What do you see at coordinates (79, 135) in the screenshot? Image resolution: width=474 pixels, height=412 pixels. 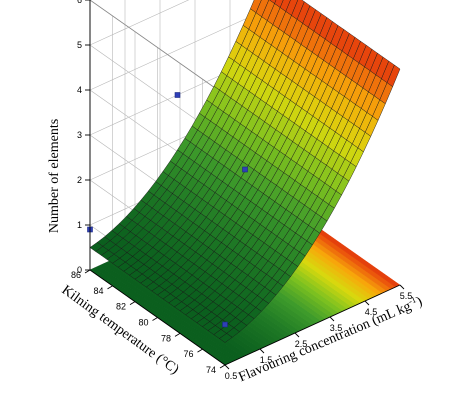 I see `z-tick-label: 3` at bounding box center [79, 135].